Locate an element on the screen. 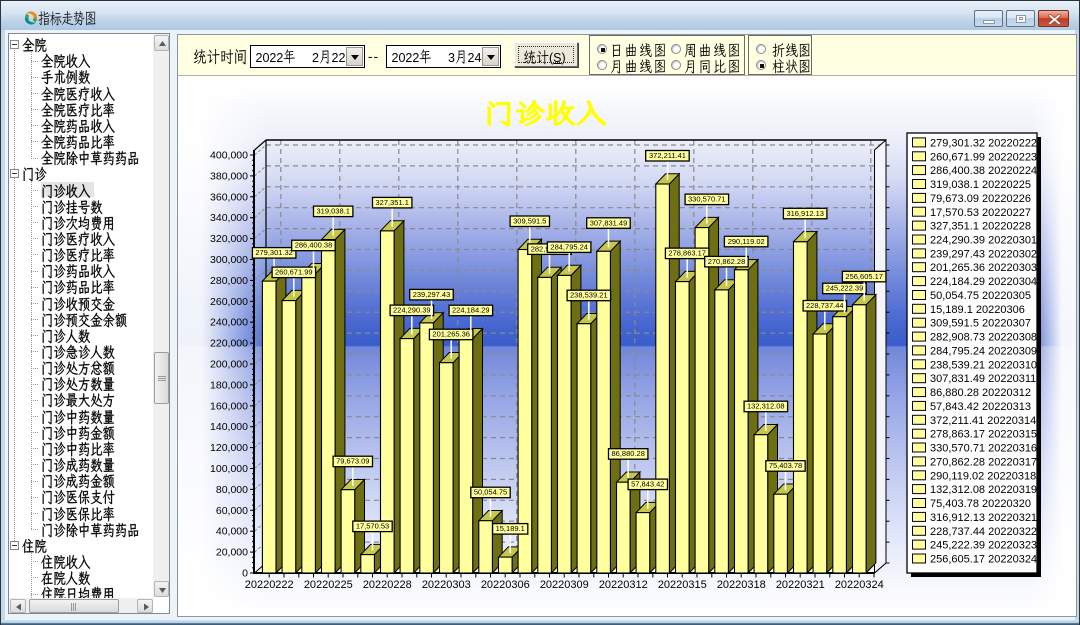 The height and width of the screenshot is (625, 1080). svg-text: 260,000 is located at coordinates (229, 302).